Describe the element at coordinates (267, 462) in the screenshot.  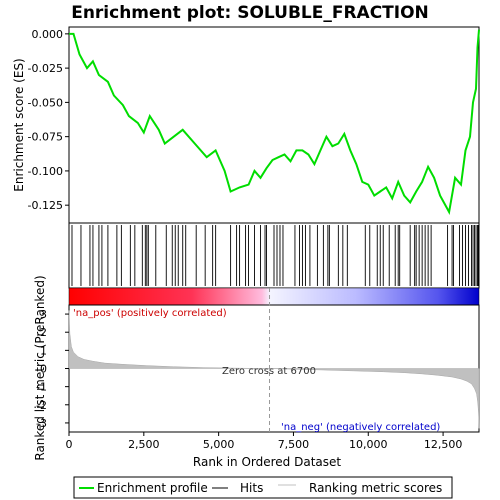
I see `x-axis-label: Rank in Ordered Dataset` at that location.